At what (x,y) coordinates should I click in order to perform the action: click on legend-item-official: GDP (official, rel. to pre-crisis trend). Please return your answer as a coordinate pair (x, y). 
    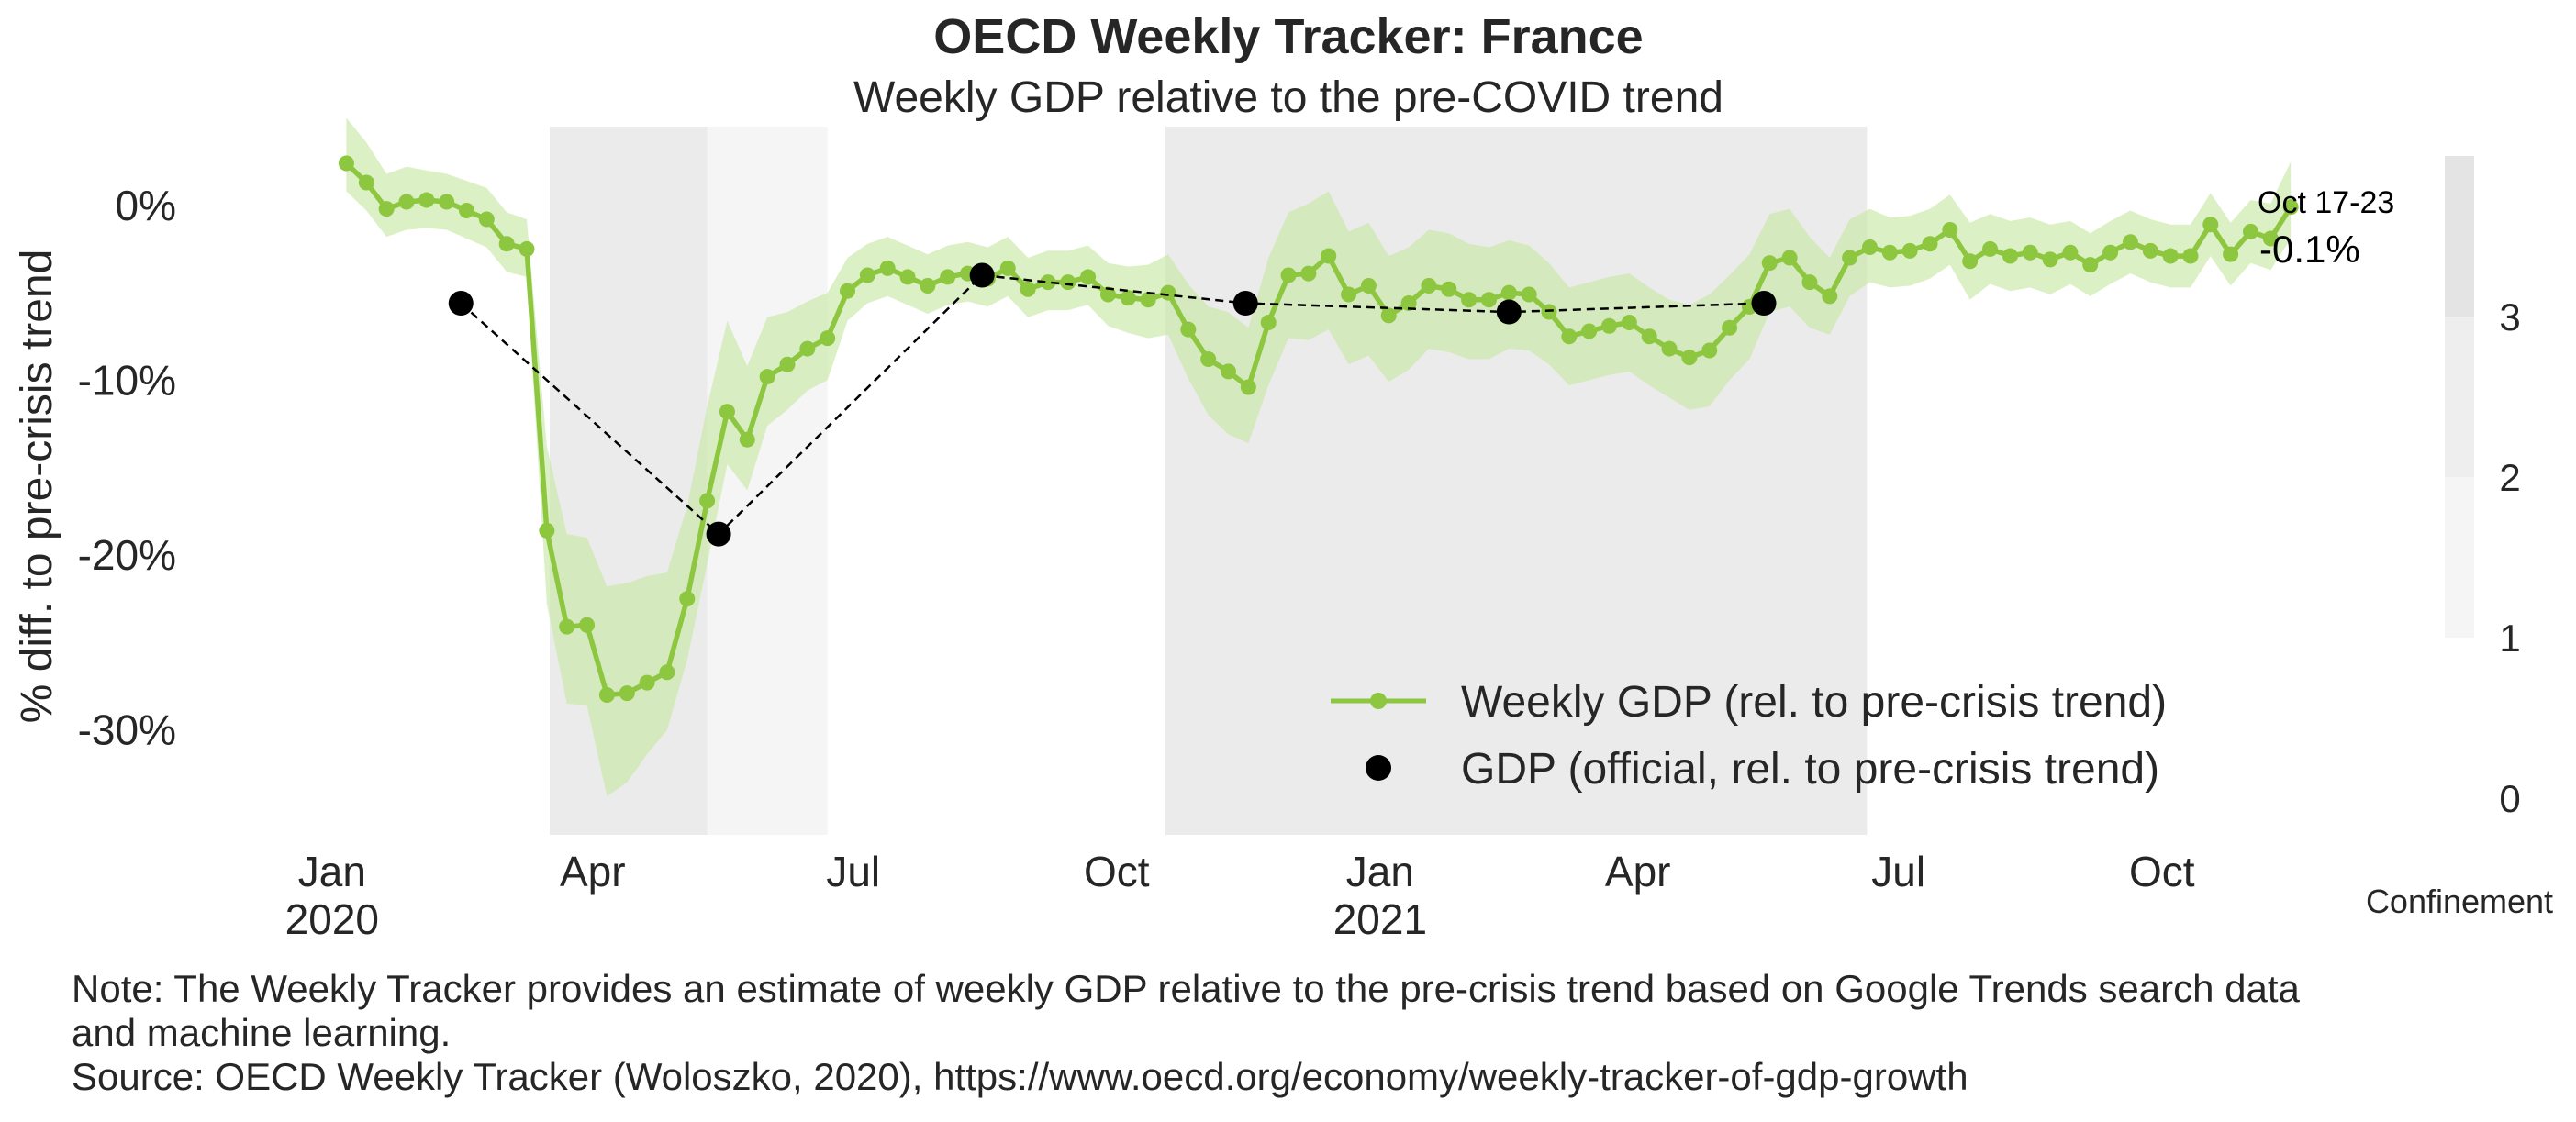
    Looking at the image, I should click on (1762, 770).